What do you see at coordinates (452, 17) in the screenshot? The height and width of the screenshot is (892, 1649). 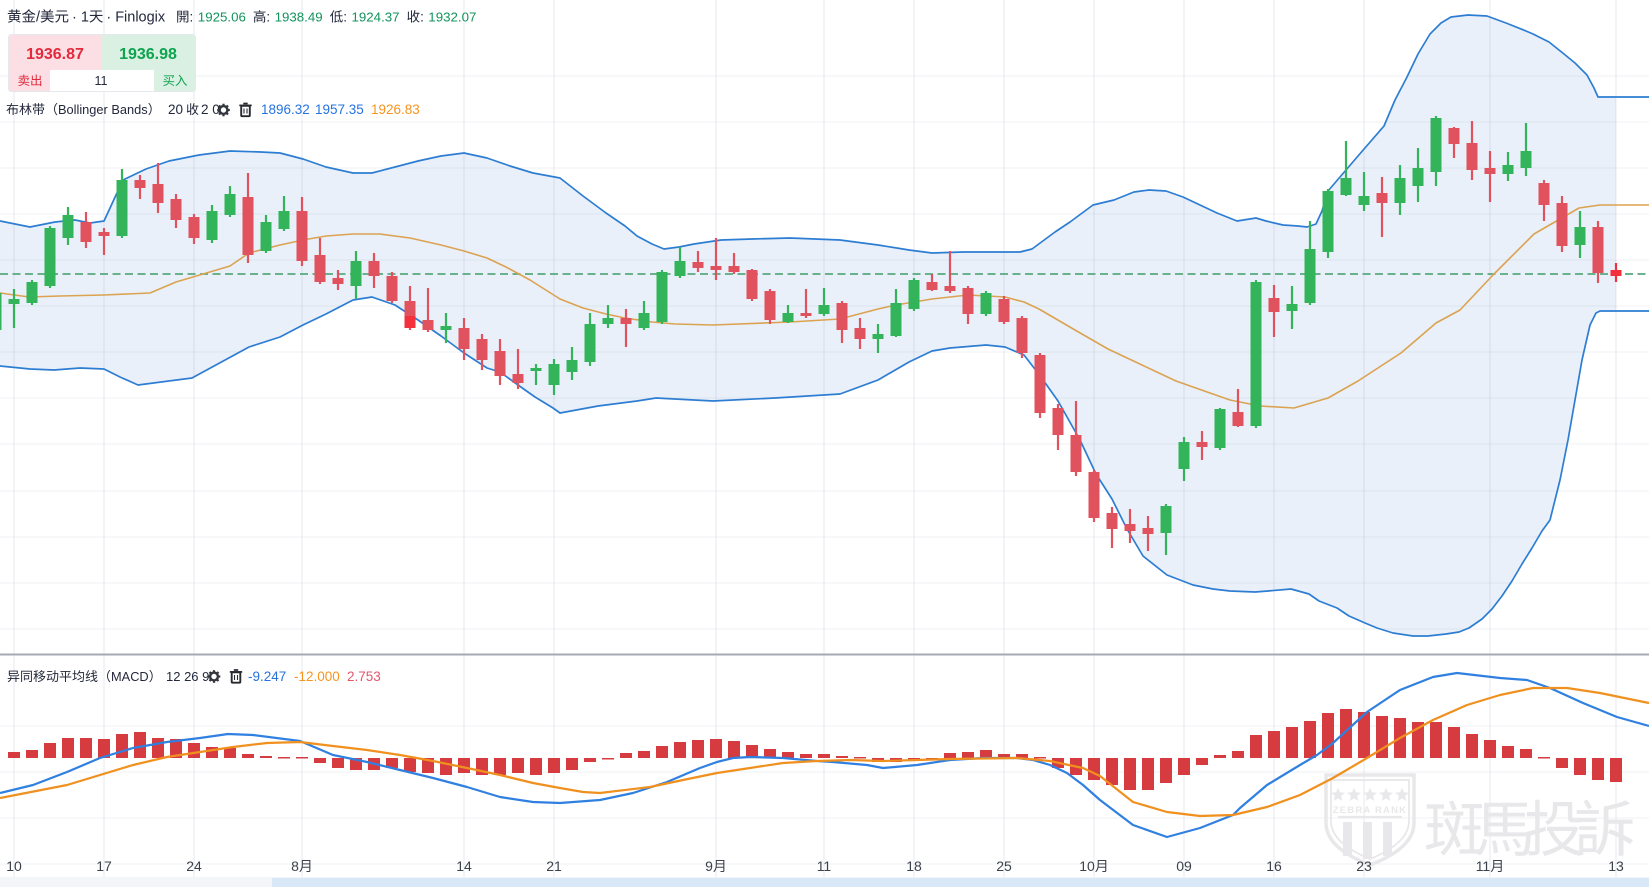 I see `svg-text: 1932.07` at bounding box center [452, 17].